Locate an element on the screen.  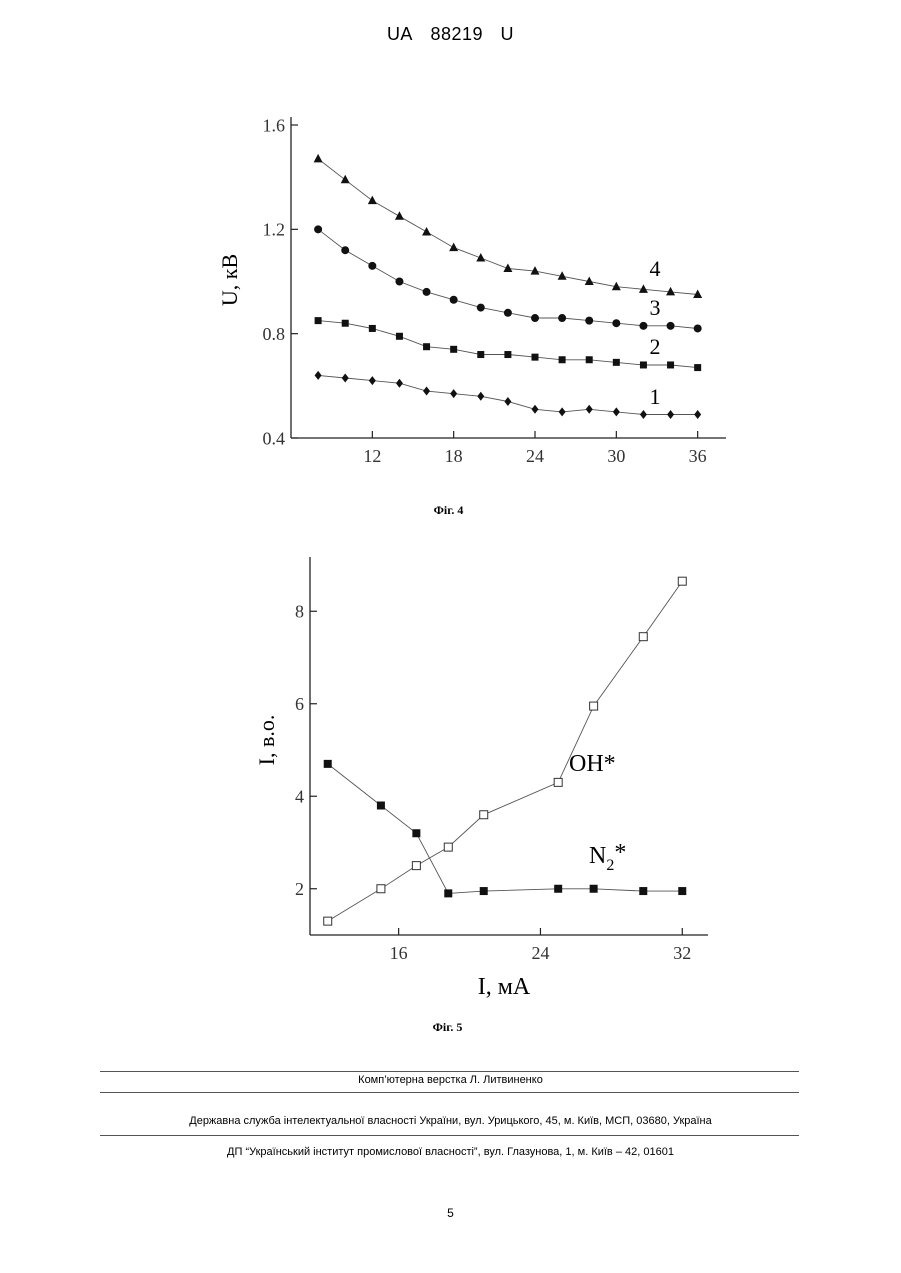
document-header: UA 88219 U is located at coordinates (450, 34).